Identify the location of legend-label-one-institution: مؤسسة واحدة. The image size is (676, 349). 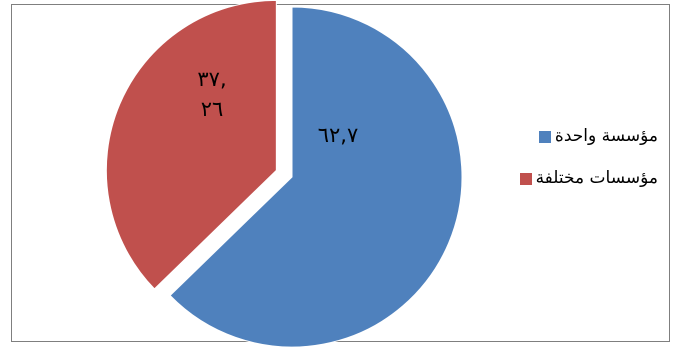
(606, 136).